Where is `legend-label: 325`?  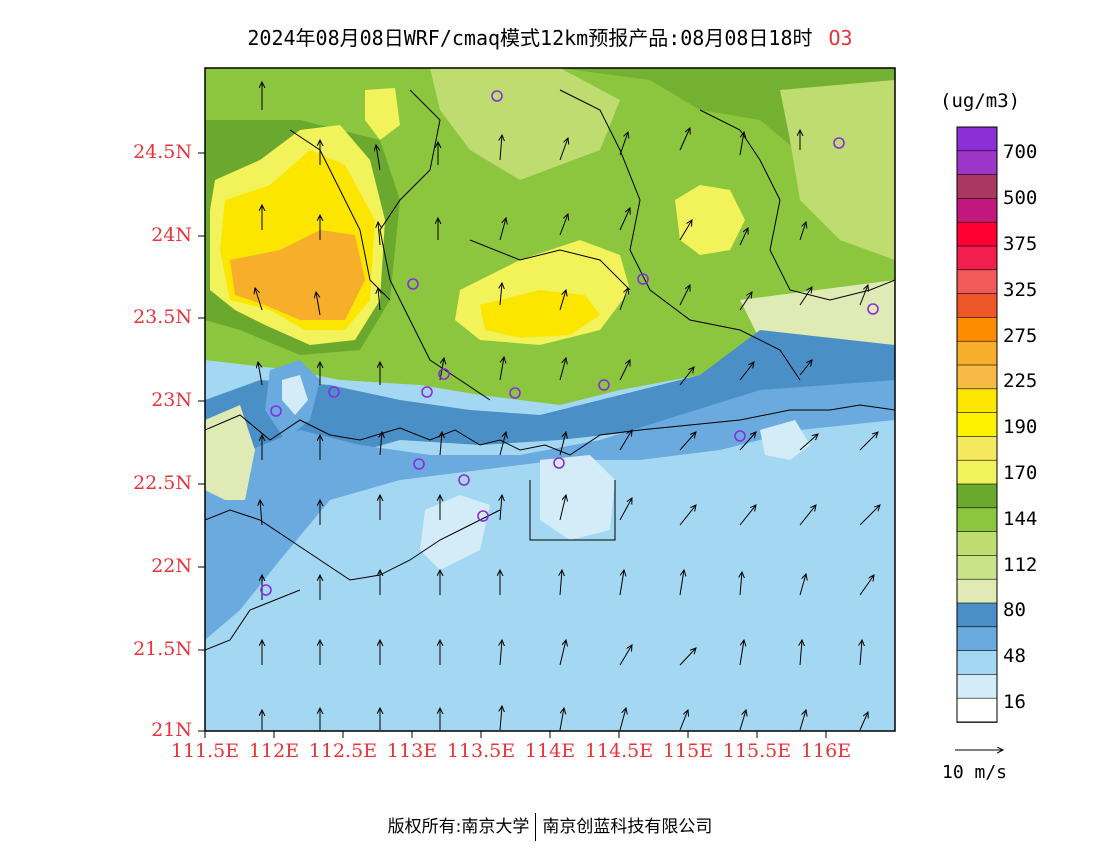
legend-label: 325 is located at coordinates (1020, 290).